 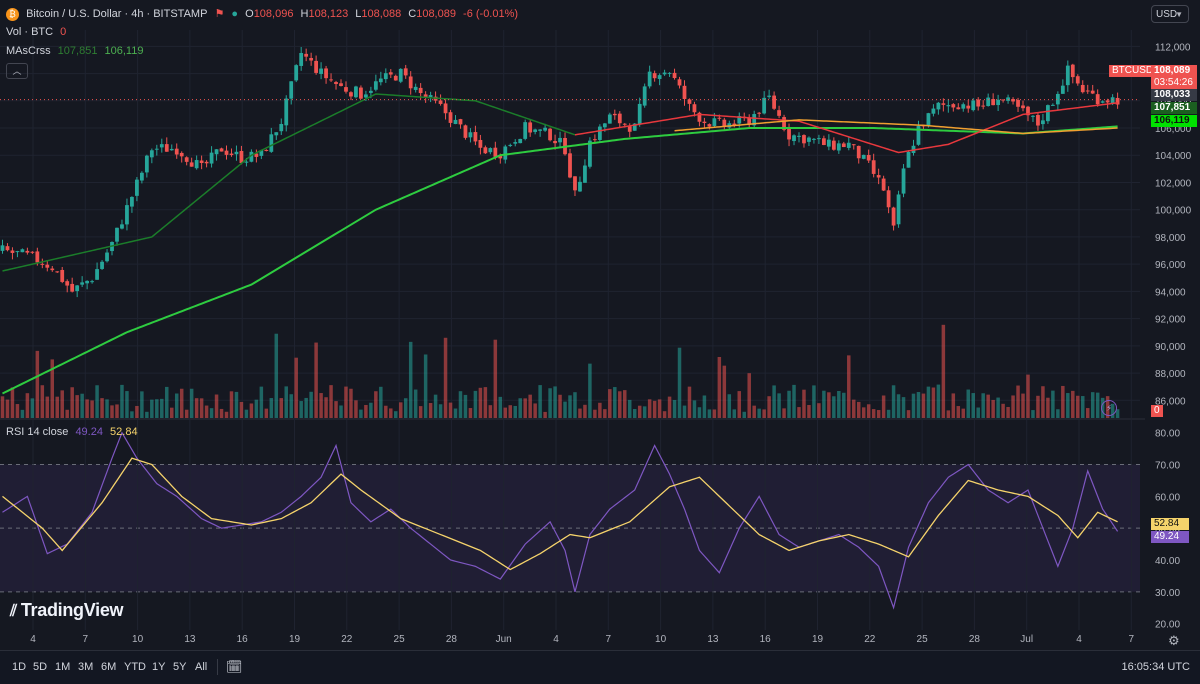 I want to click on timeframe-3m: 3M, so click(x=86, y=667).